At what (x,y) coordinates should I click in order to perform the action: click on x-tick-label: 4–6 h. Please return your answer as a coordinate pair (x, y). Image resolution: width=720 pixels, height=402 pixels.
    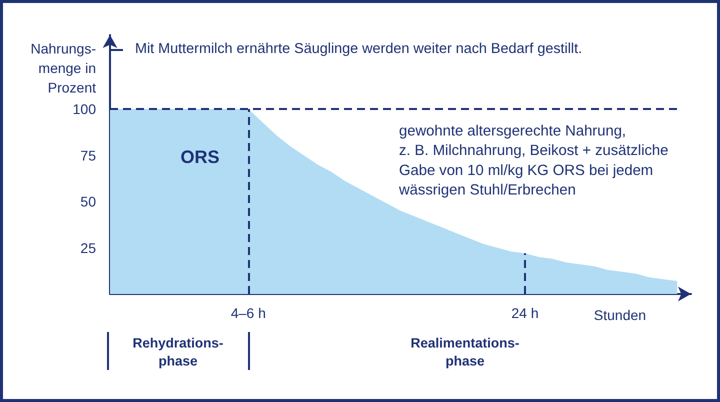
    Looking at the image, I should click on (248, 313).